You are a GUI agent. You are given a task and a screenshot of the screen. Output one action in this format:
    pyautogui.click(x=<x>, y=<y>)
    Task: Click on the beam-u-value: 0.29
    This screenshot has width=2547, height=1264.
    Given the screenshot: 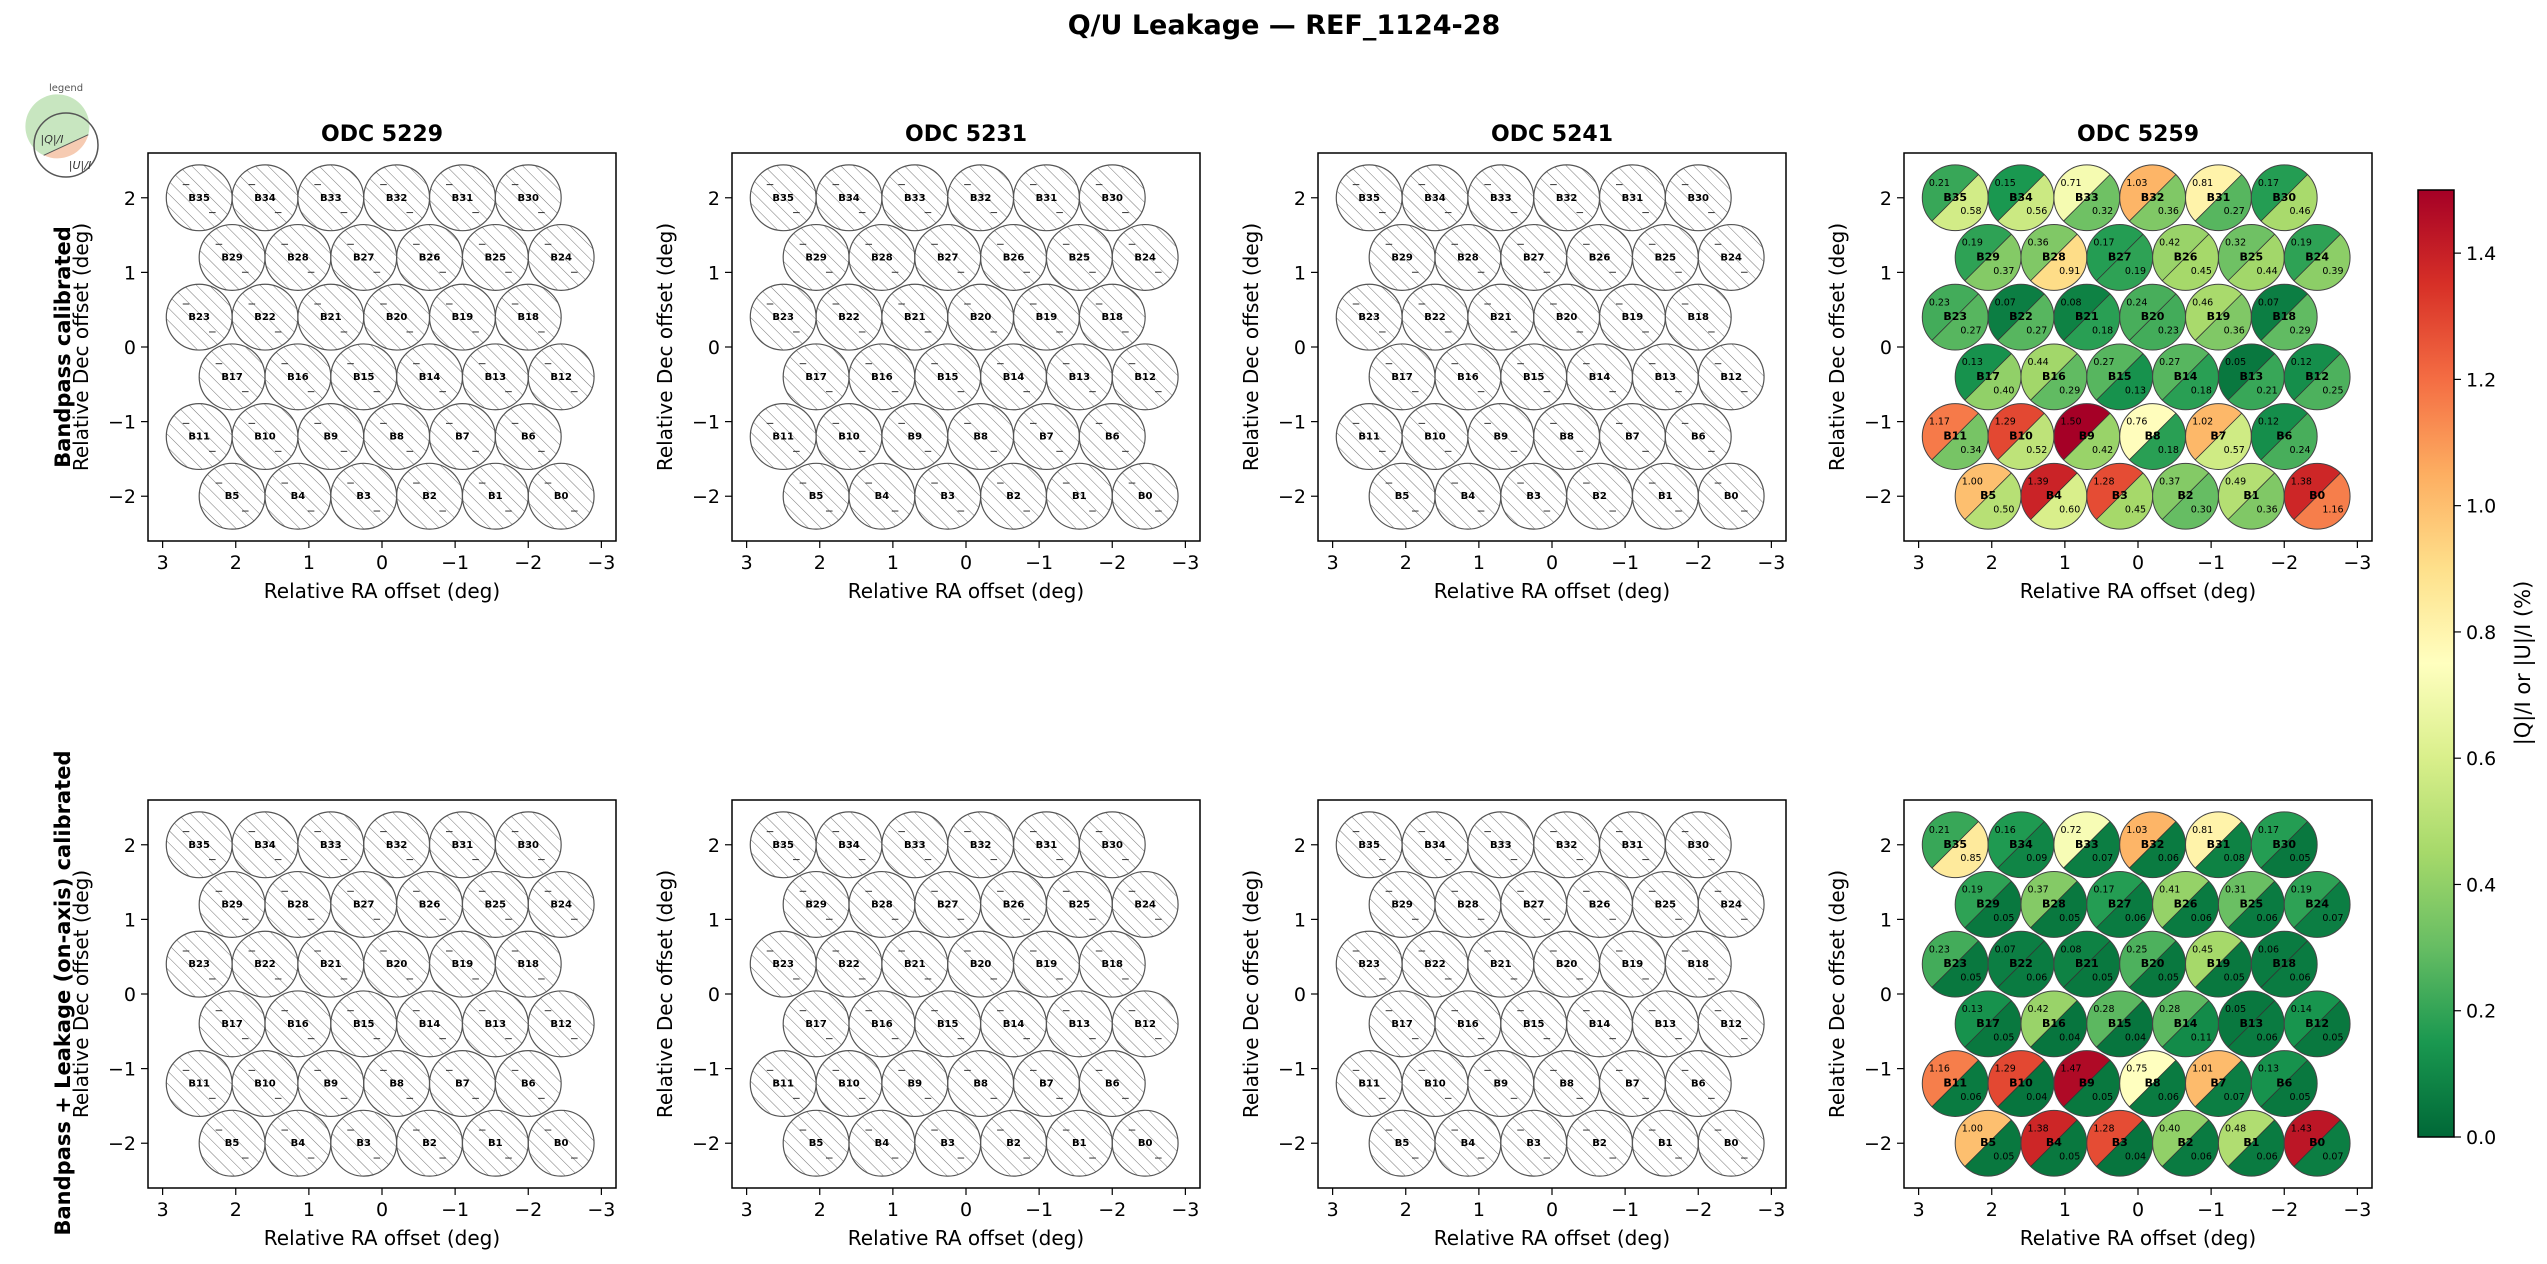 What is the action you would take?
    pyautogui.click(x=2299, y=331)
    